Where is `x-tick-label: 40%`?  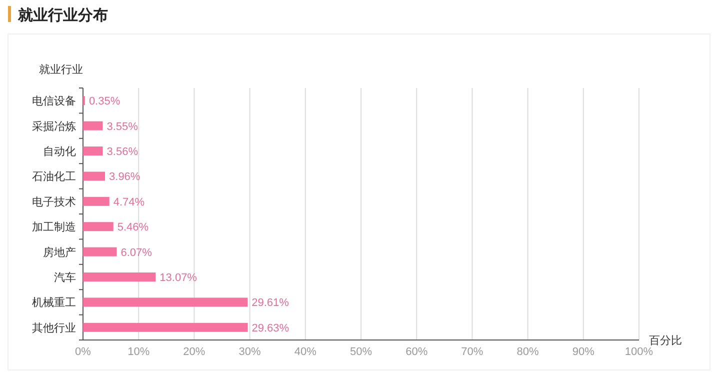
x-tick-label: 40% is located at coordinates (305, 352).